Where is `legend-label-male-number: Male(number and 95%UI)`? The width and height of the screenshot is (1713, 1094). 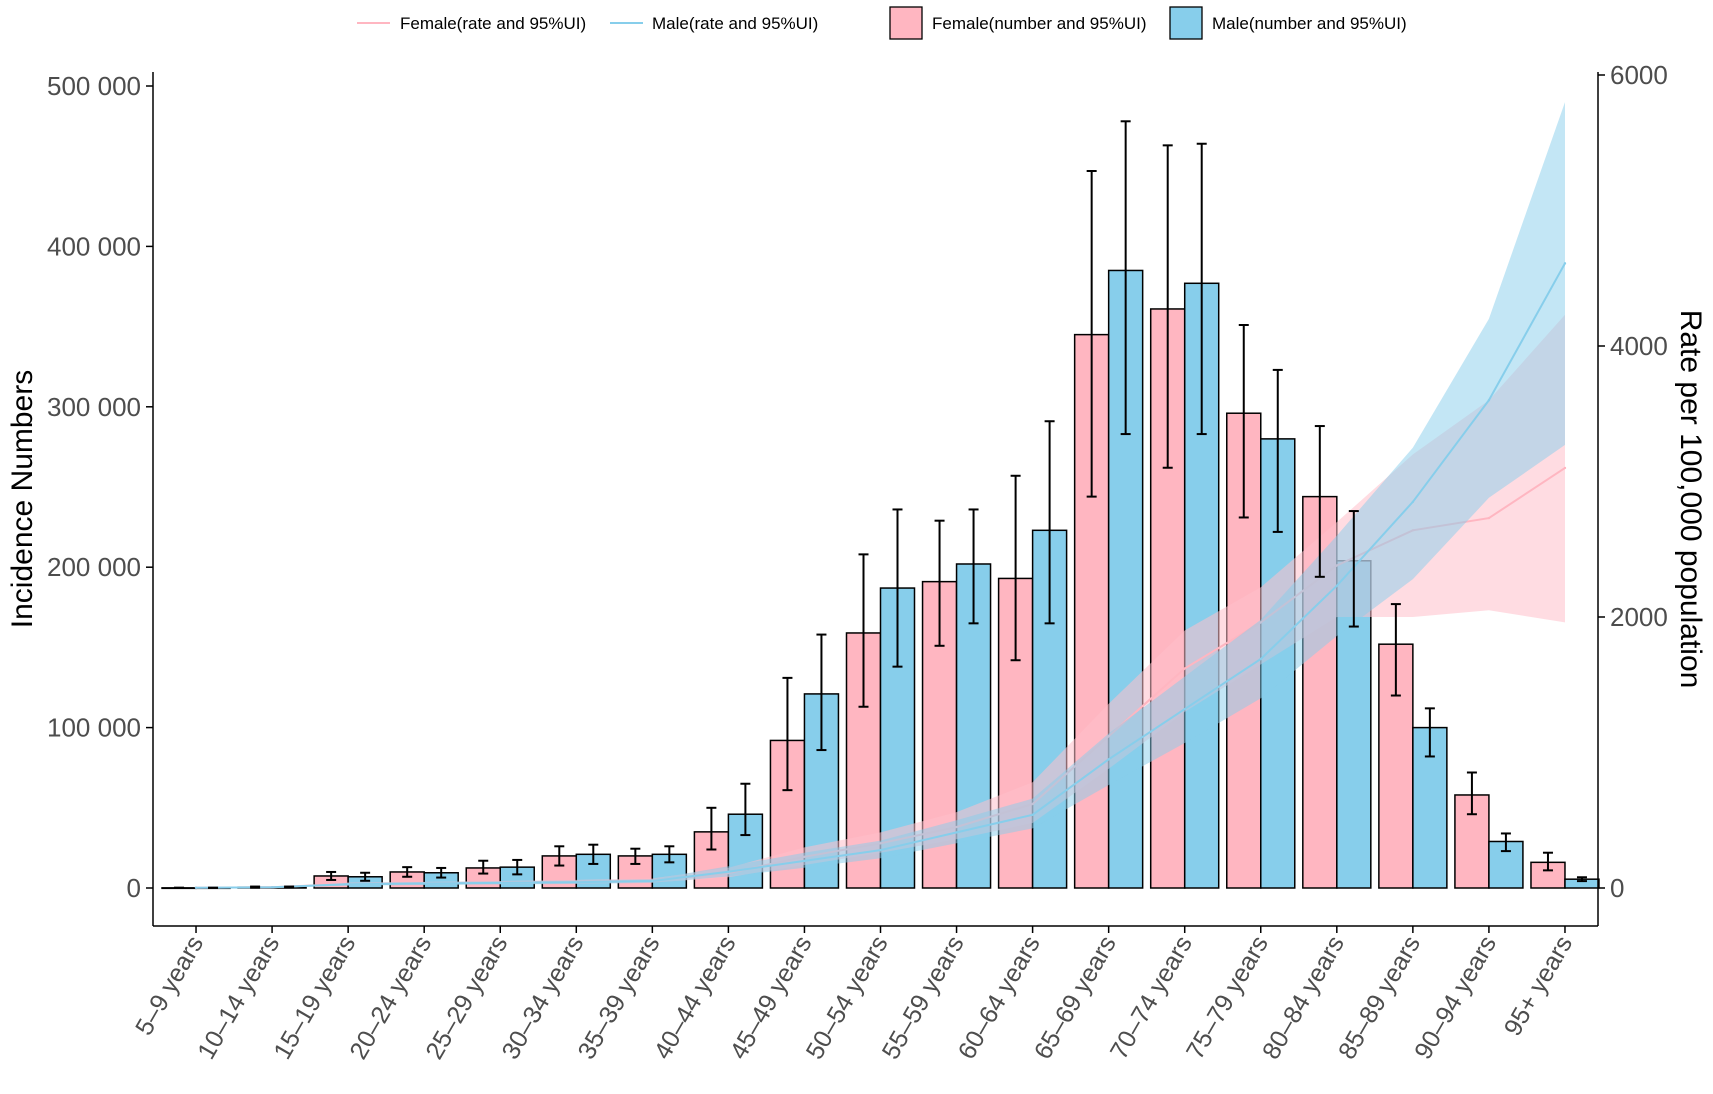 legend-label-male-number: Male(number and 95%UI) is located at coordinates (1309, 23).